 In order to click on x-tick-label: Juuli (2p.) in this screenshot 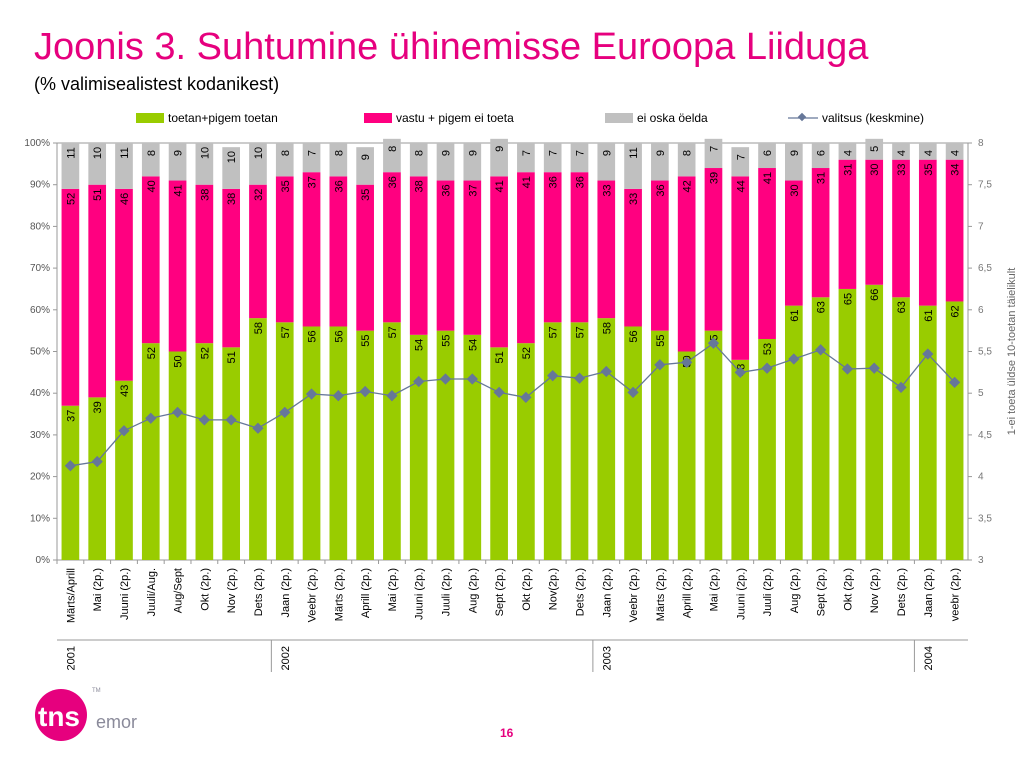, I will do `click(447, 592)`.